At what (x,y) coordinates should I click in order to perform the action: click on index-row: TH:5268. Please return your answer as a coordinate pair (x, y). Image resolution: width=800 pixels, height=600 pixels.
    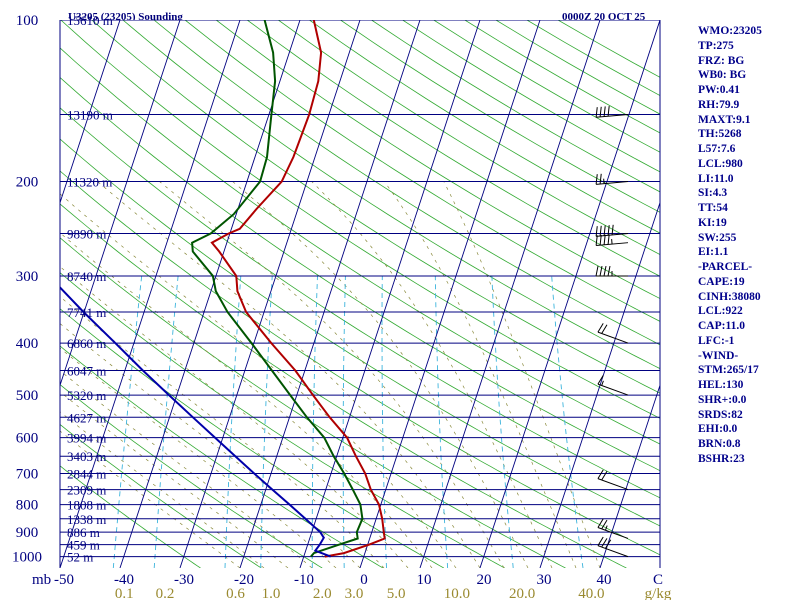
    Looking at the image, I should click on (720, 134).